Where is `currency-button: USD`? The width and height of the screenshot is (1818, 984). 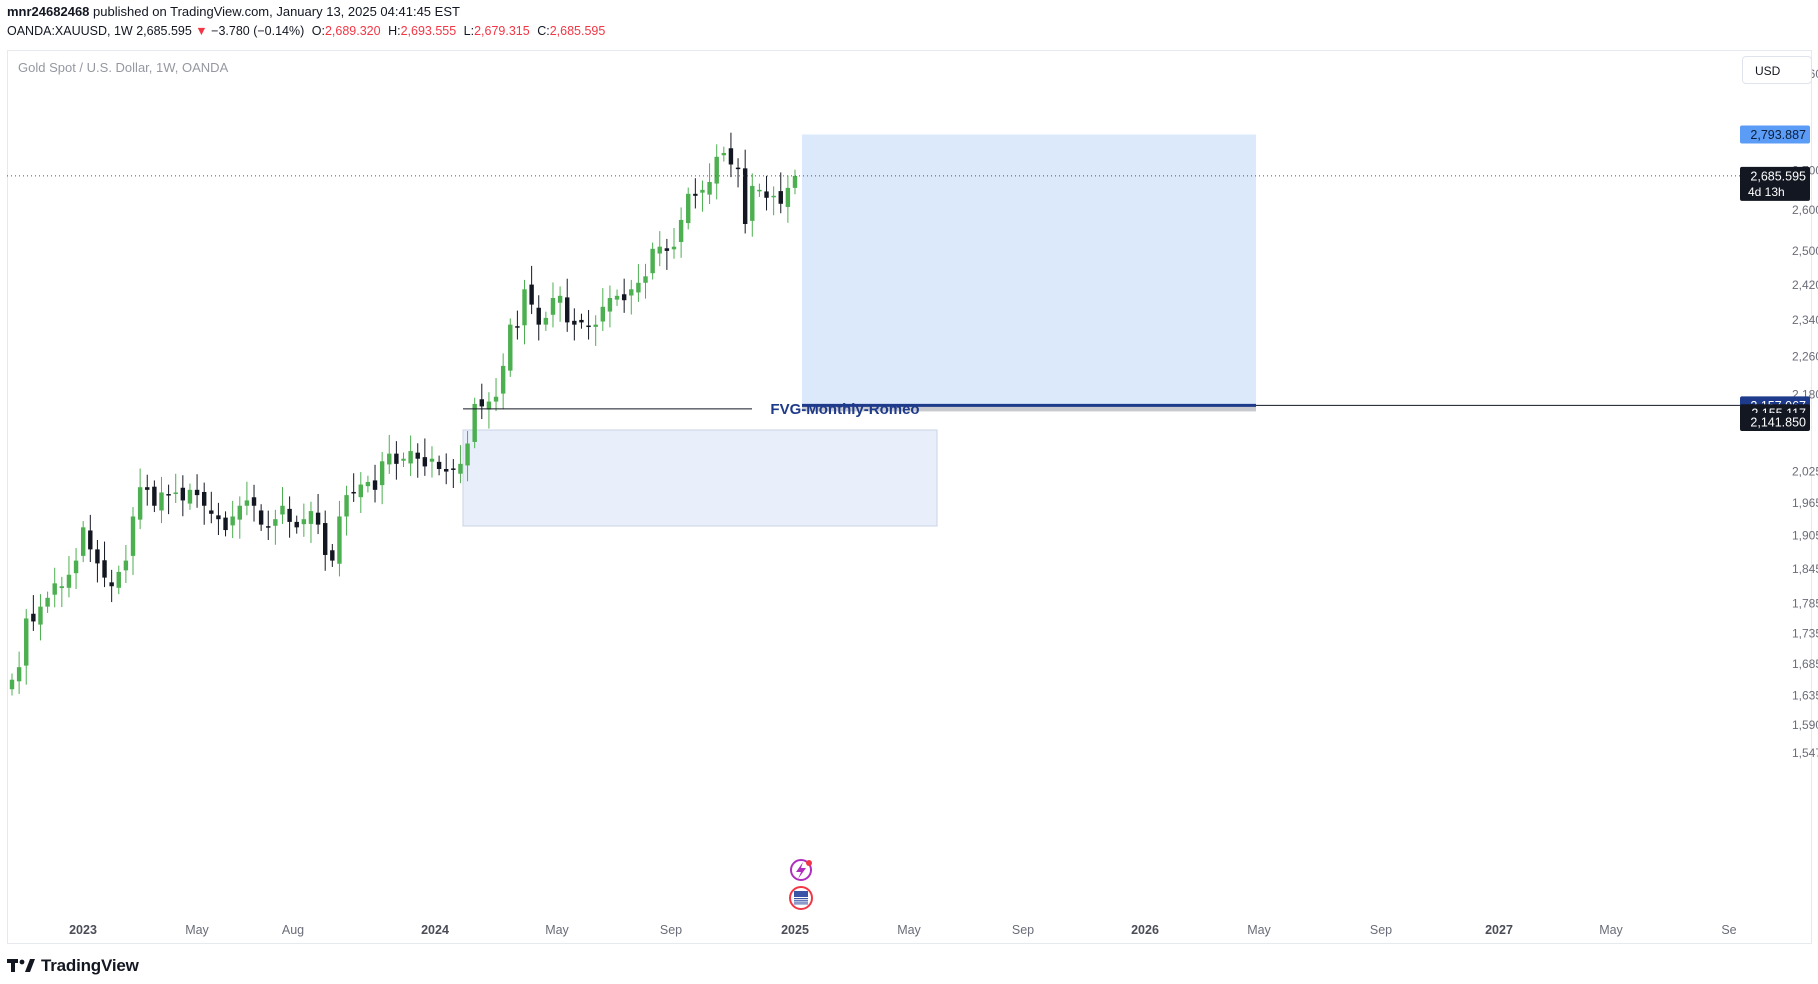 currency-button: USD is located at coordinates (1777, 70).